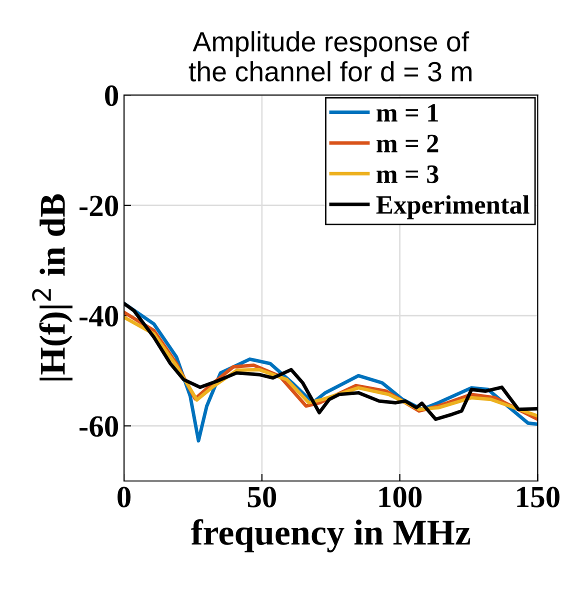 The height and width of the screenshot is (602, 569). Describe the element at coordinates (330, 56) in the screenshot. I see `chart-title: Amplitude response of the channel for d = 3 m` at that location.